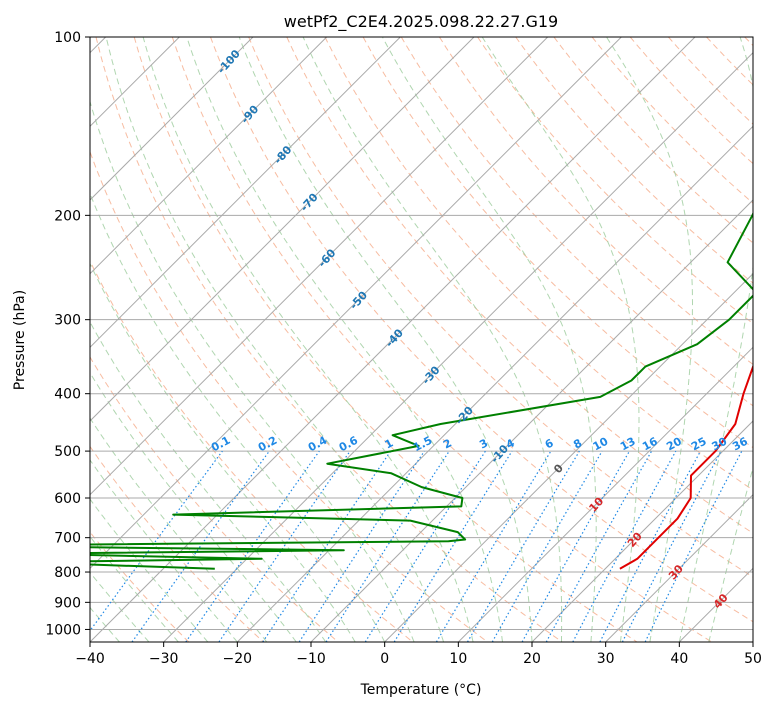  What do you see at coordinates (67, 573) in the screenshot?
I see `y-tick-label: 800` at bounding box center [67, 573].